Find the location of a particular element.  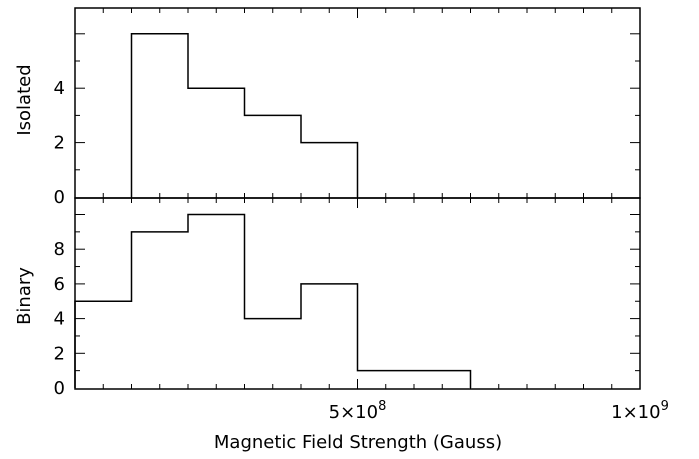

bottom-y-tick-label: 4 is located at coordinates (59, 319).